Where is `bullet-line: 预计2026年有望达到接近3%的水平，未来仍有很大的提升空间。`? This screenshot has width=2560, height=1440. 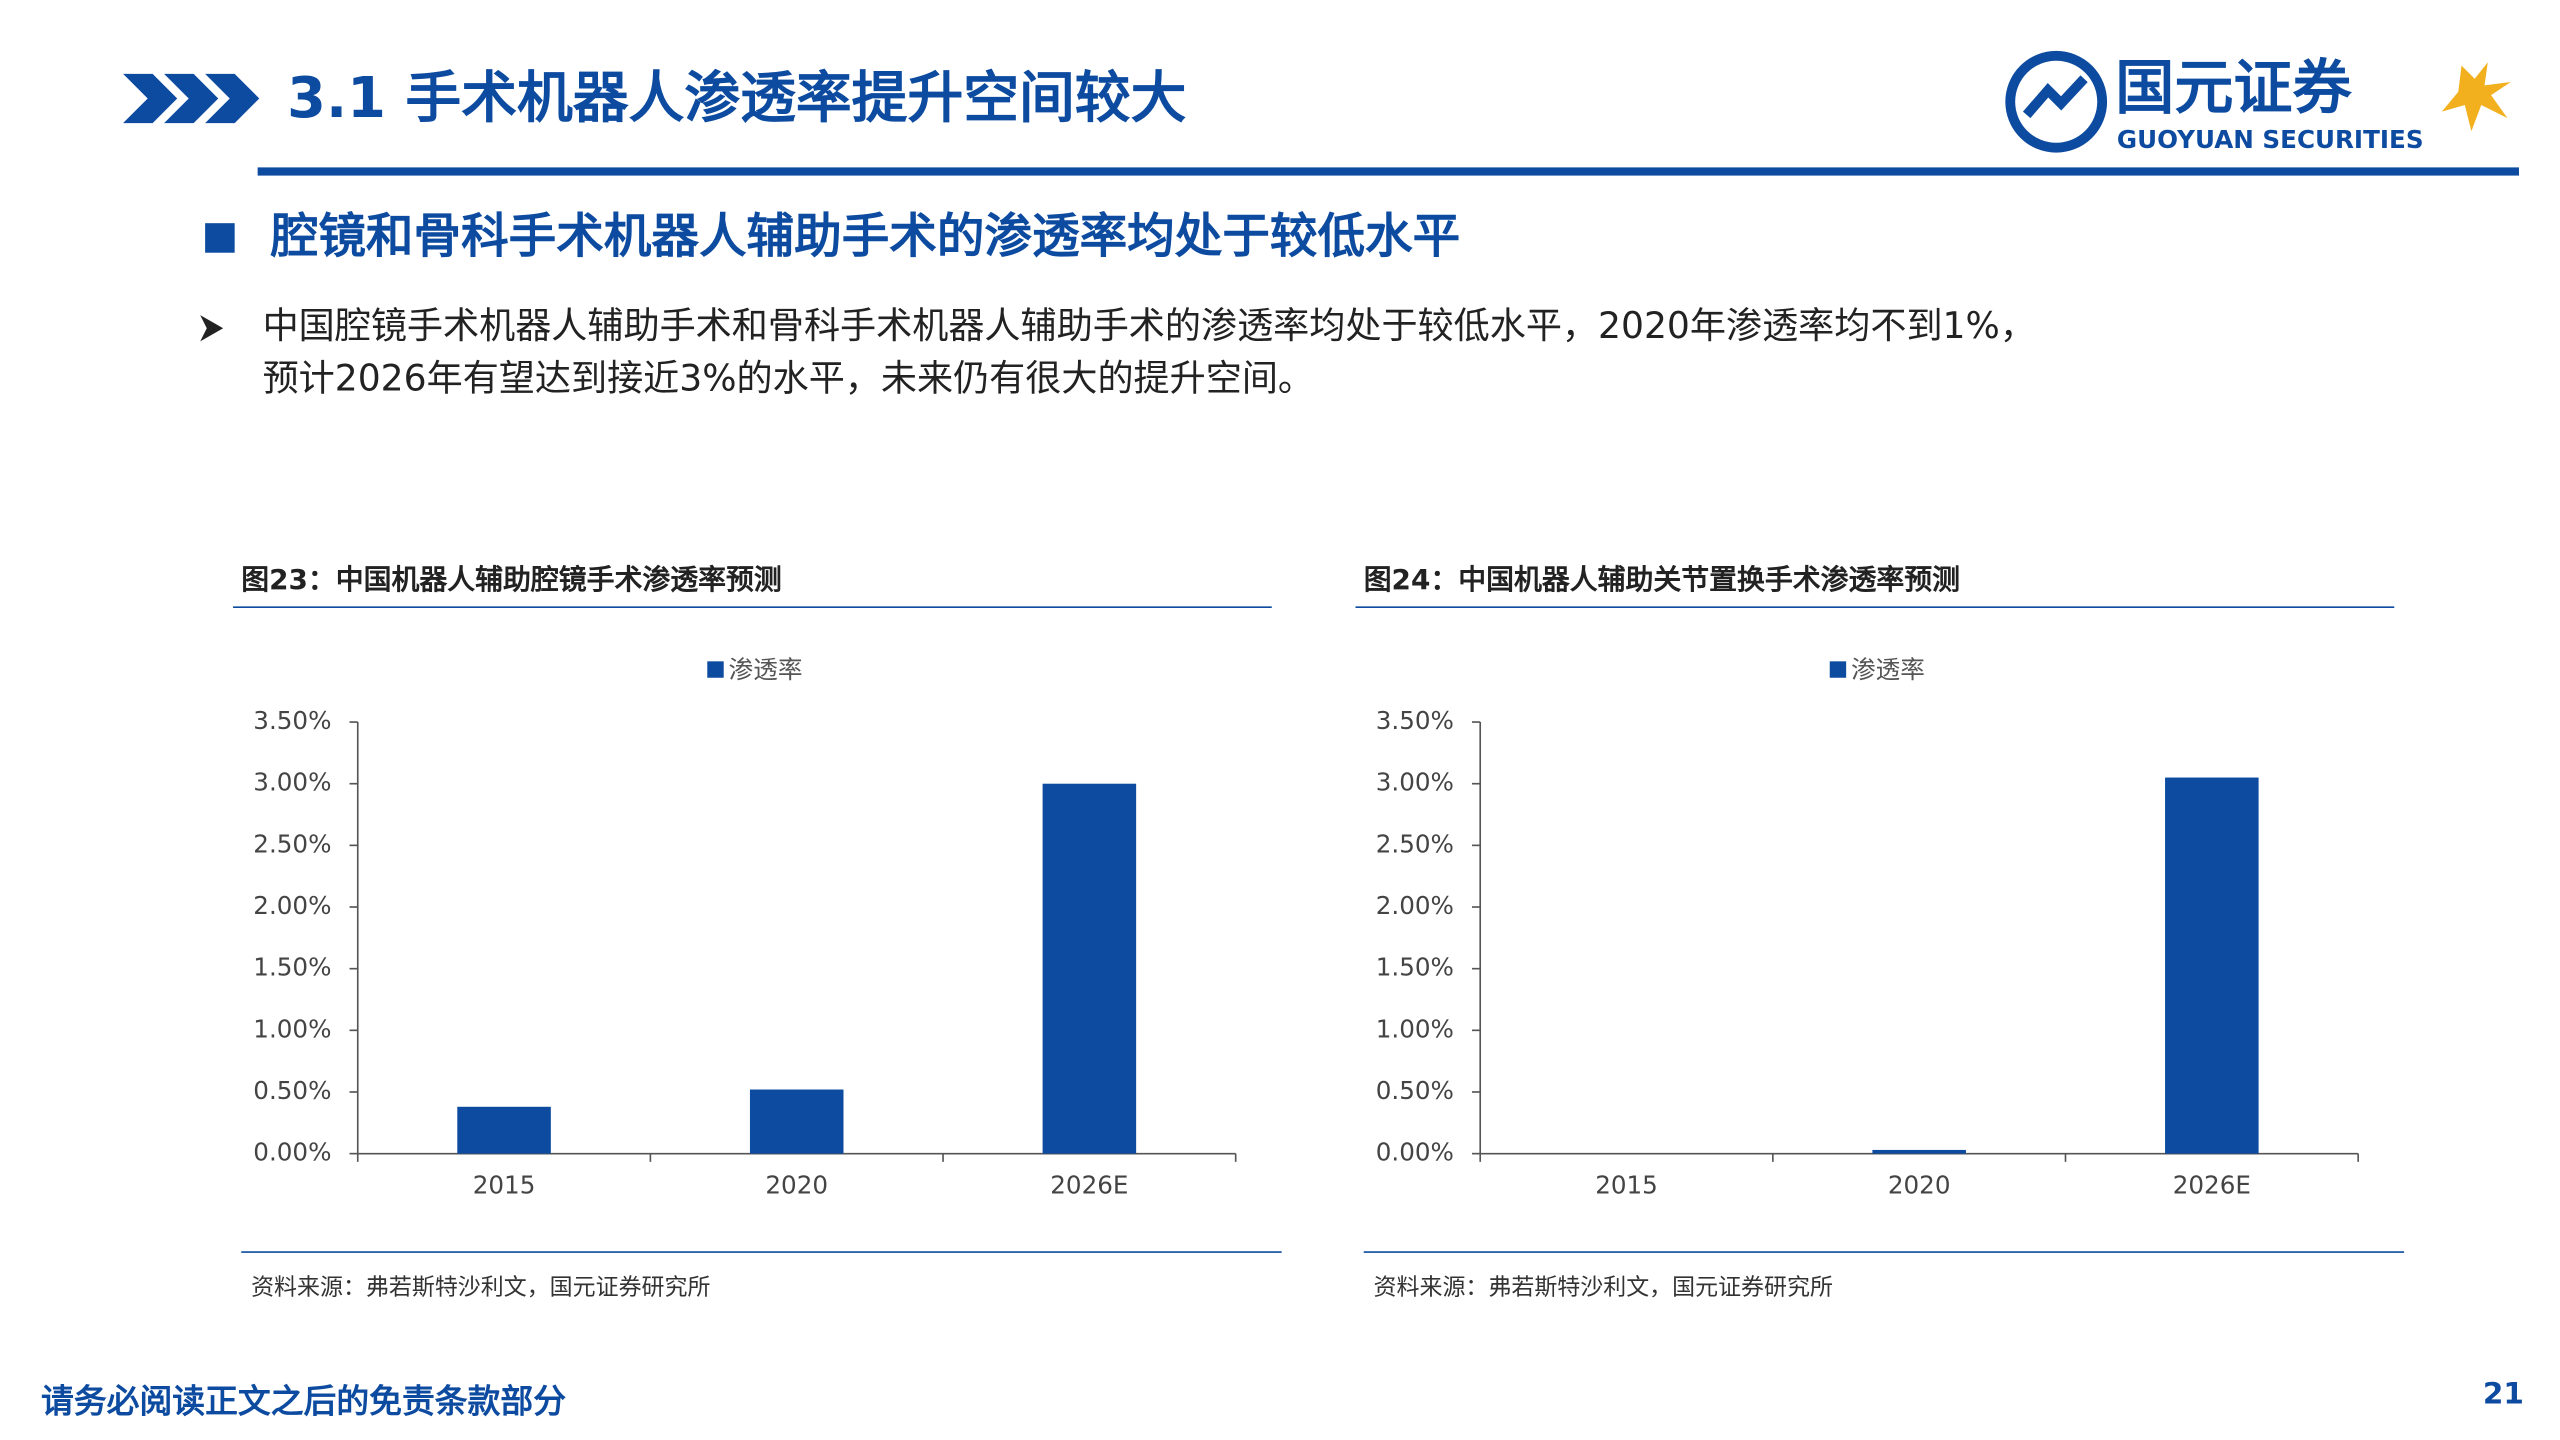
bullet-line: 预计2026年有望达到接近3%的水平，未来仍有很大的提升空间。 is located at coordinates (788, 378).